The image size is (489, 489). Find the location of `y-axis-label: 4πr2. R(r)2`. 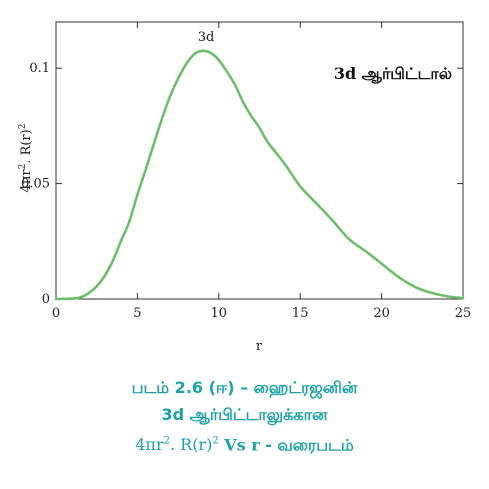

y-axis-label: 4πr2. R(r)2 is located at coordinates (26, 158).